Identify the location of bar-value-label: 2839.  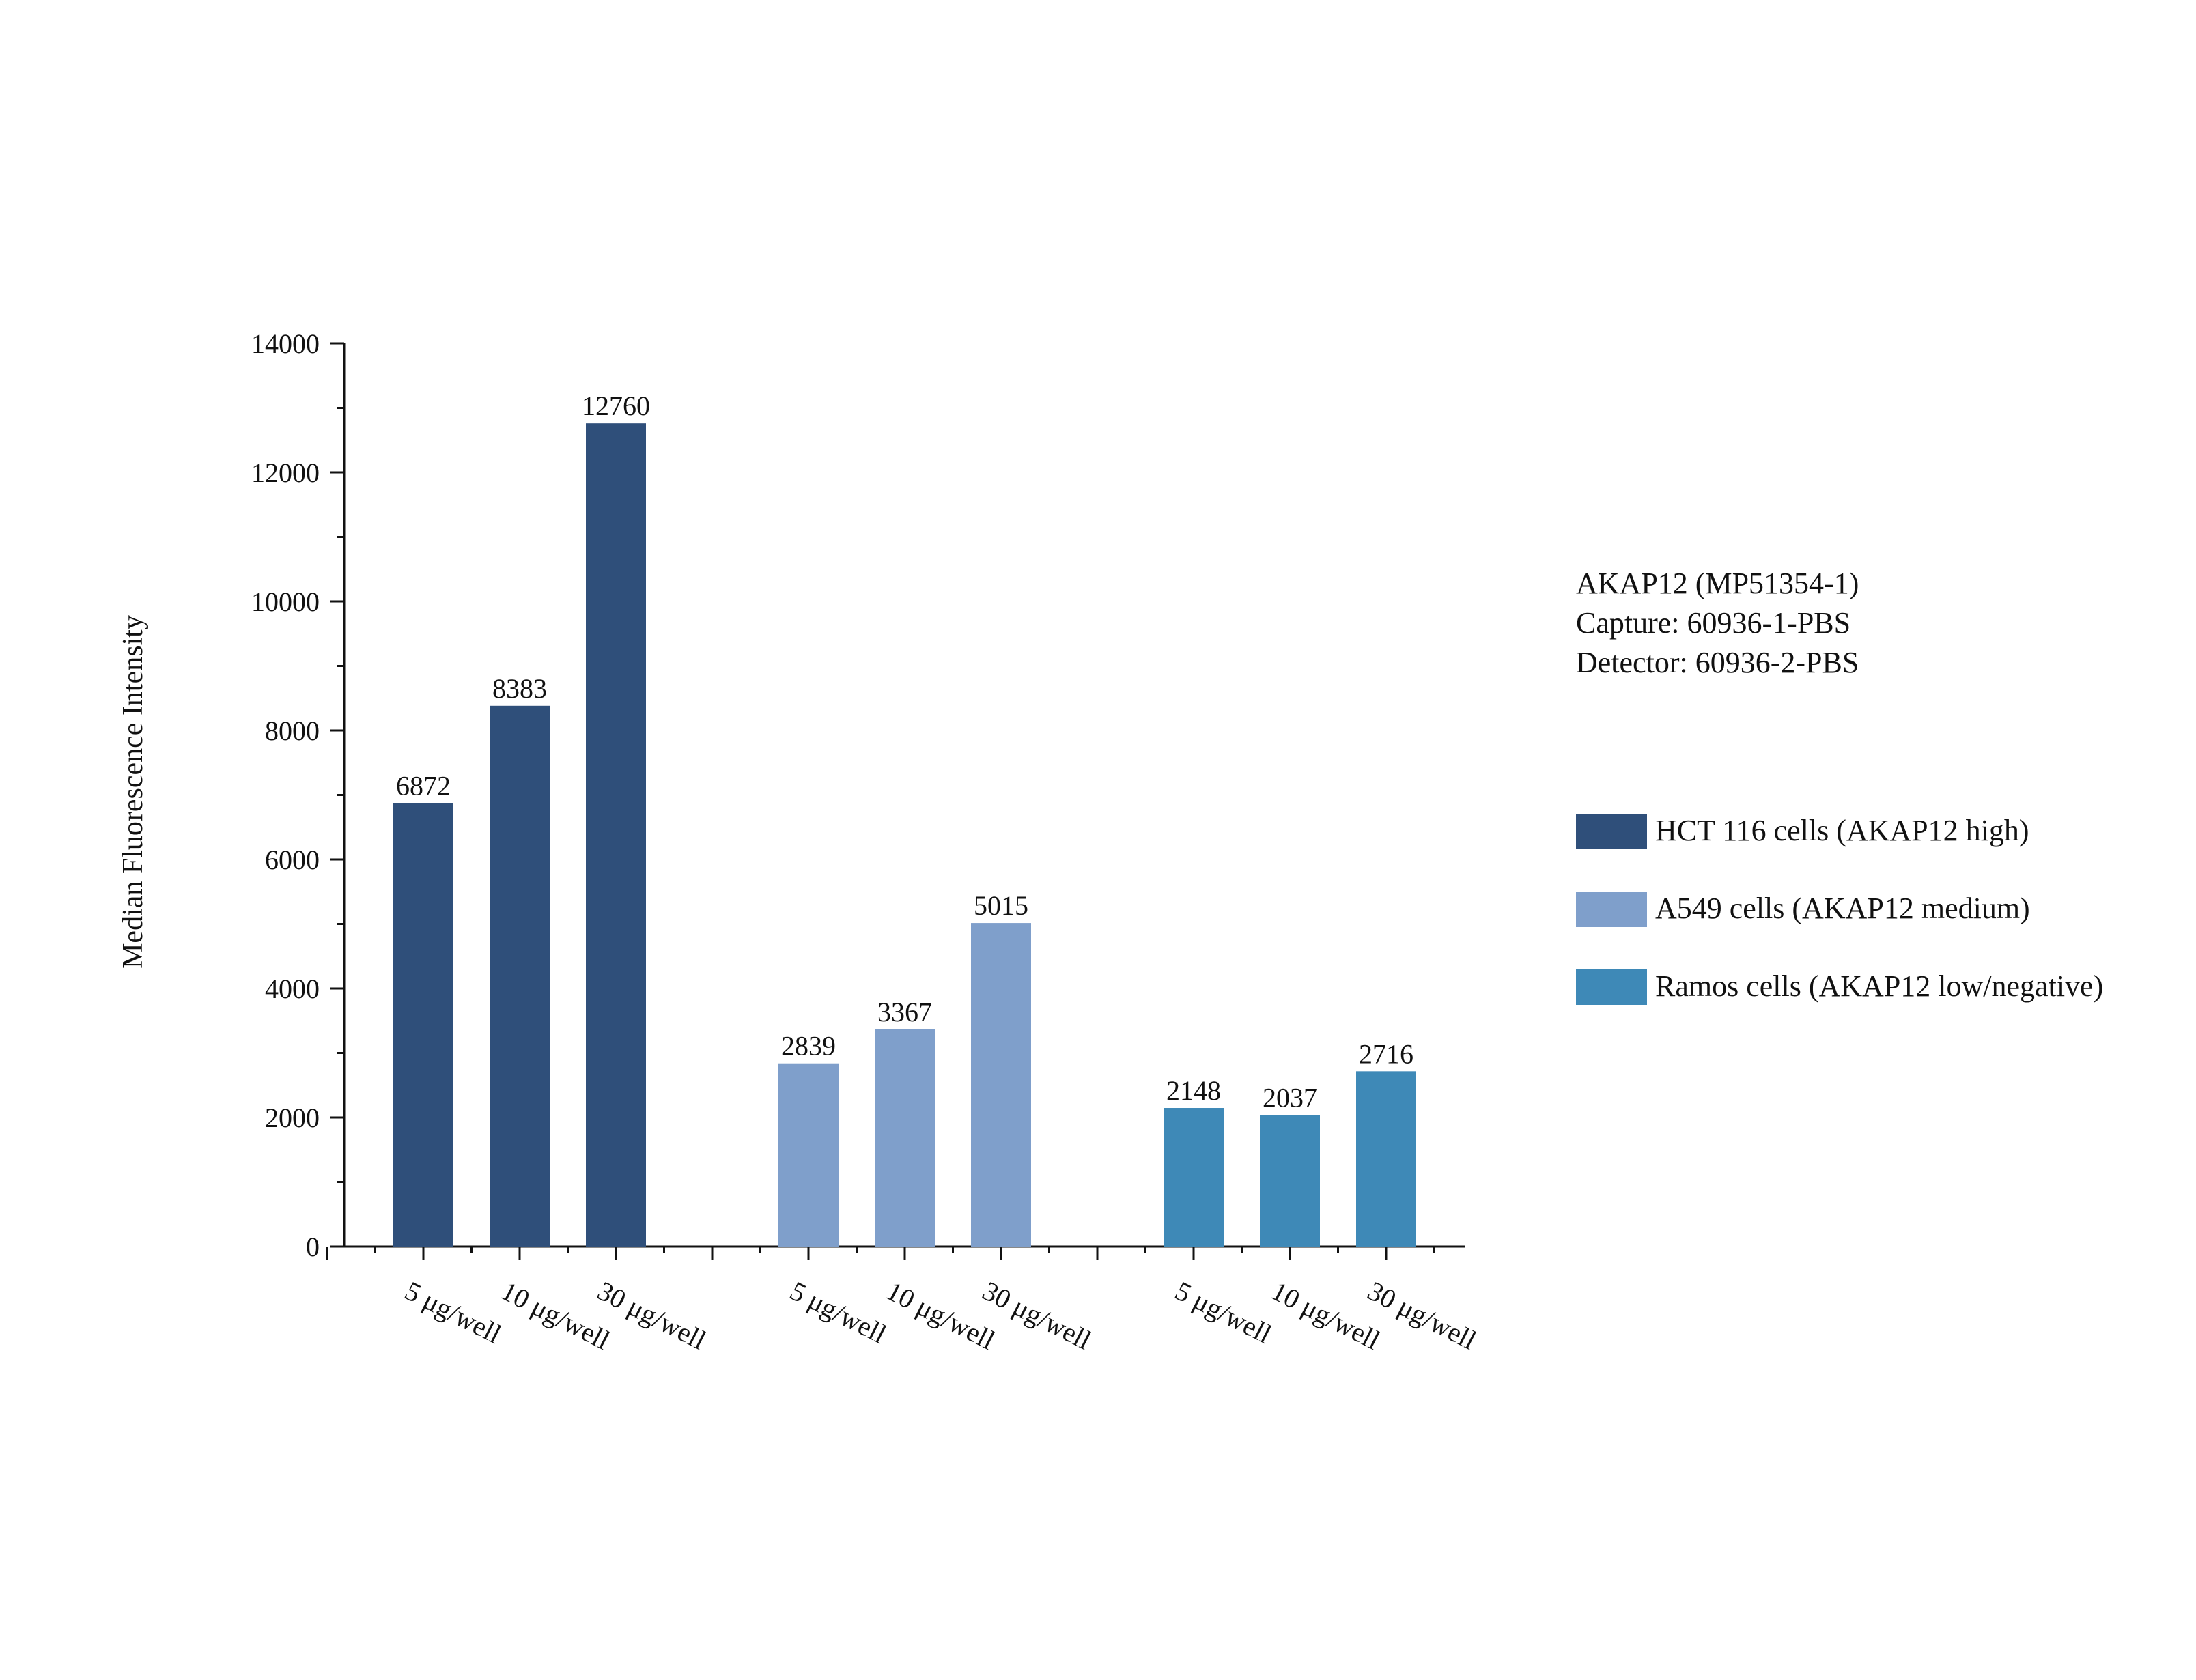
(809, 1046).